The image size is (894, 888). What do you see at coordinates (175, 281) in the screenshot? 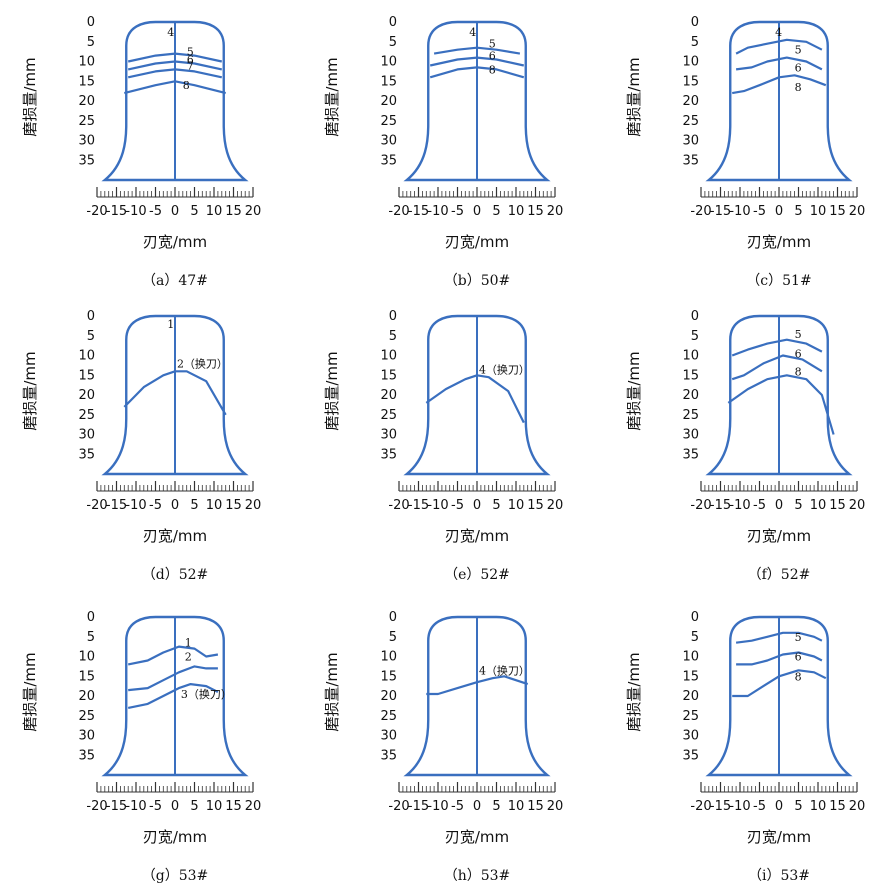
I see `panel-caption: （a）47#` at bounding box center [175, 281].